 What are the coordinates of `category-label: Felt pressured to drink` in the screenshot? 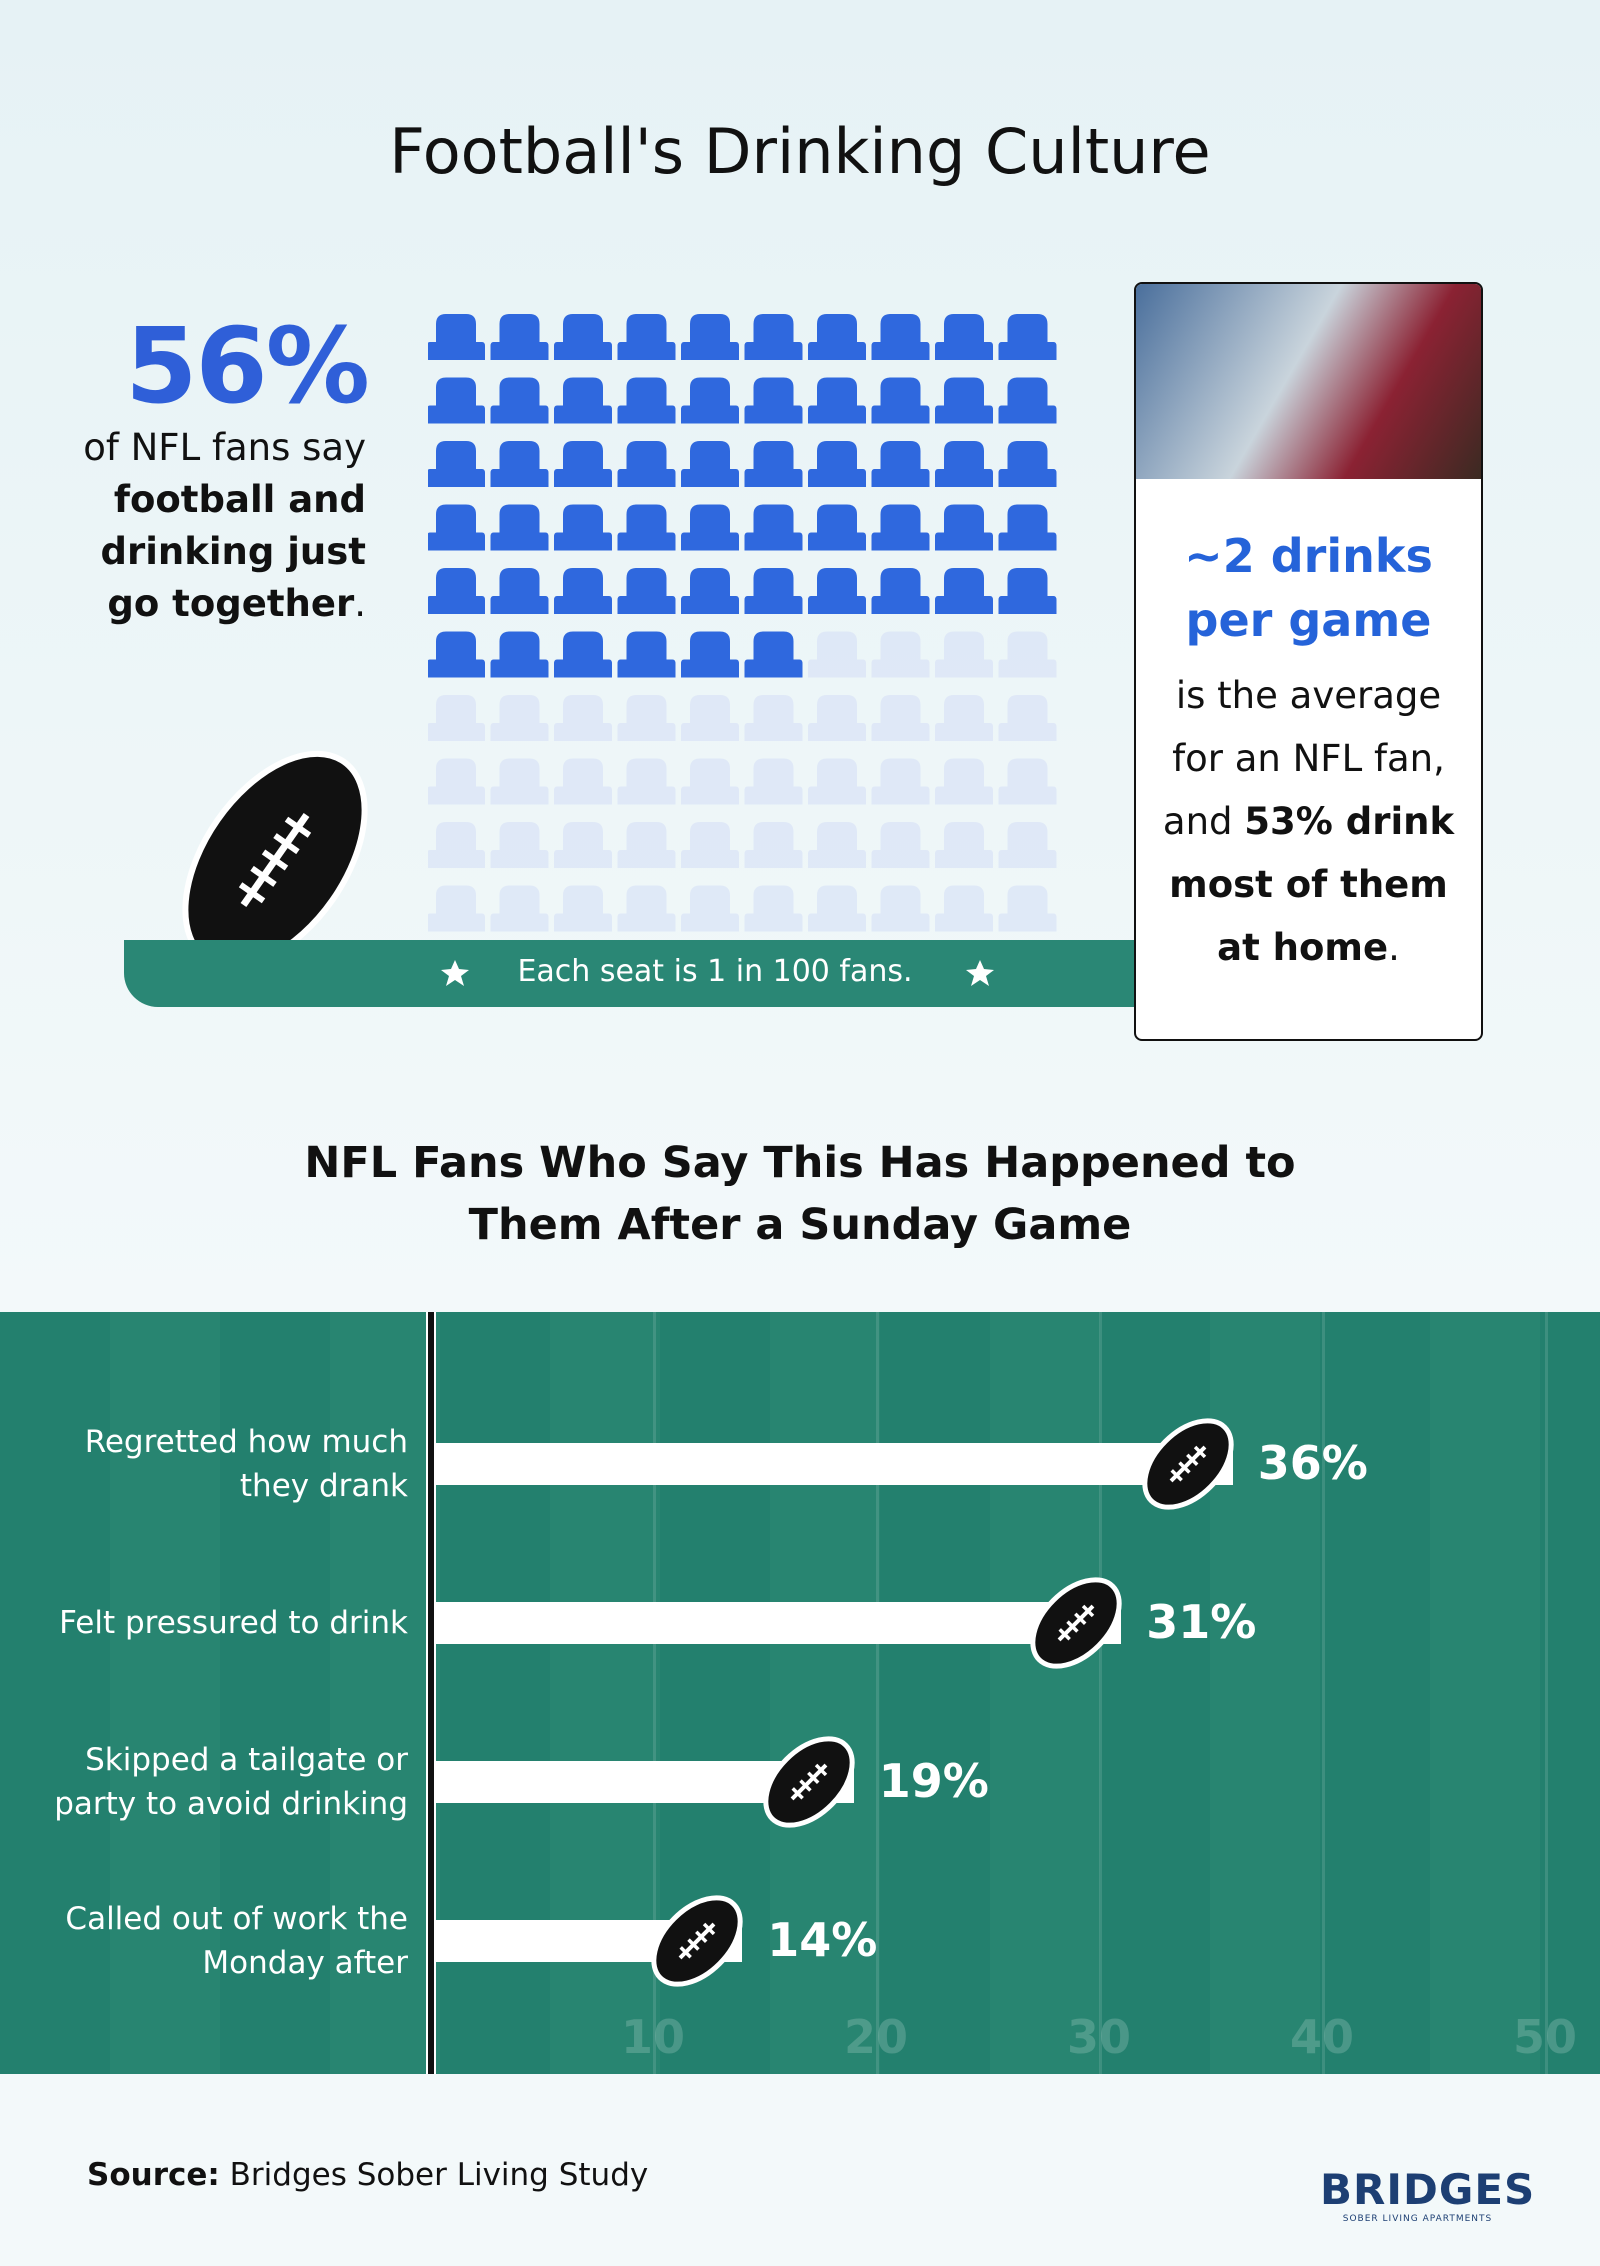 It's located at (233, 1623).